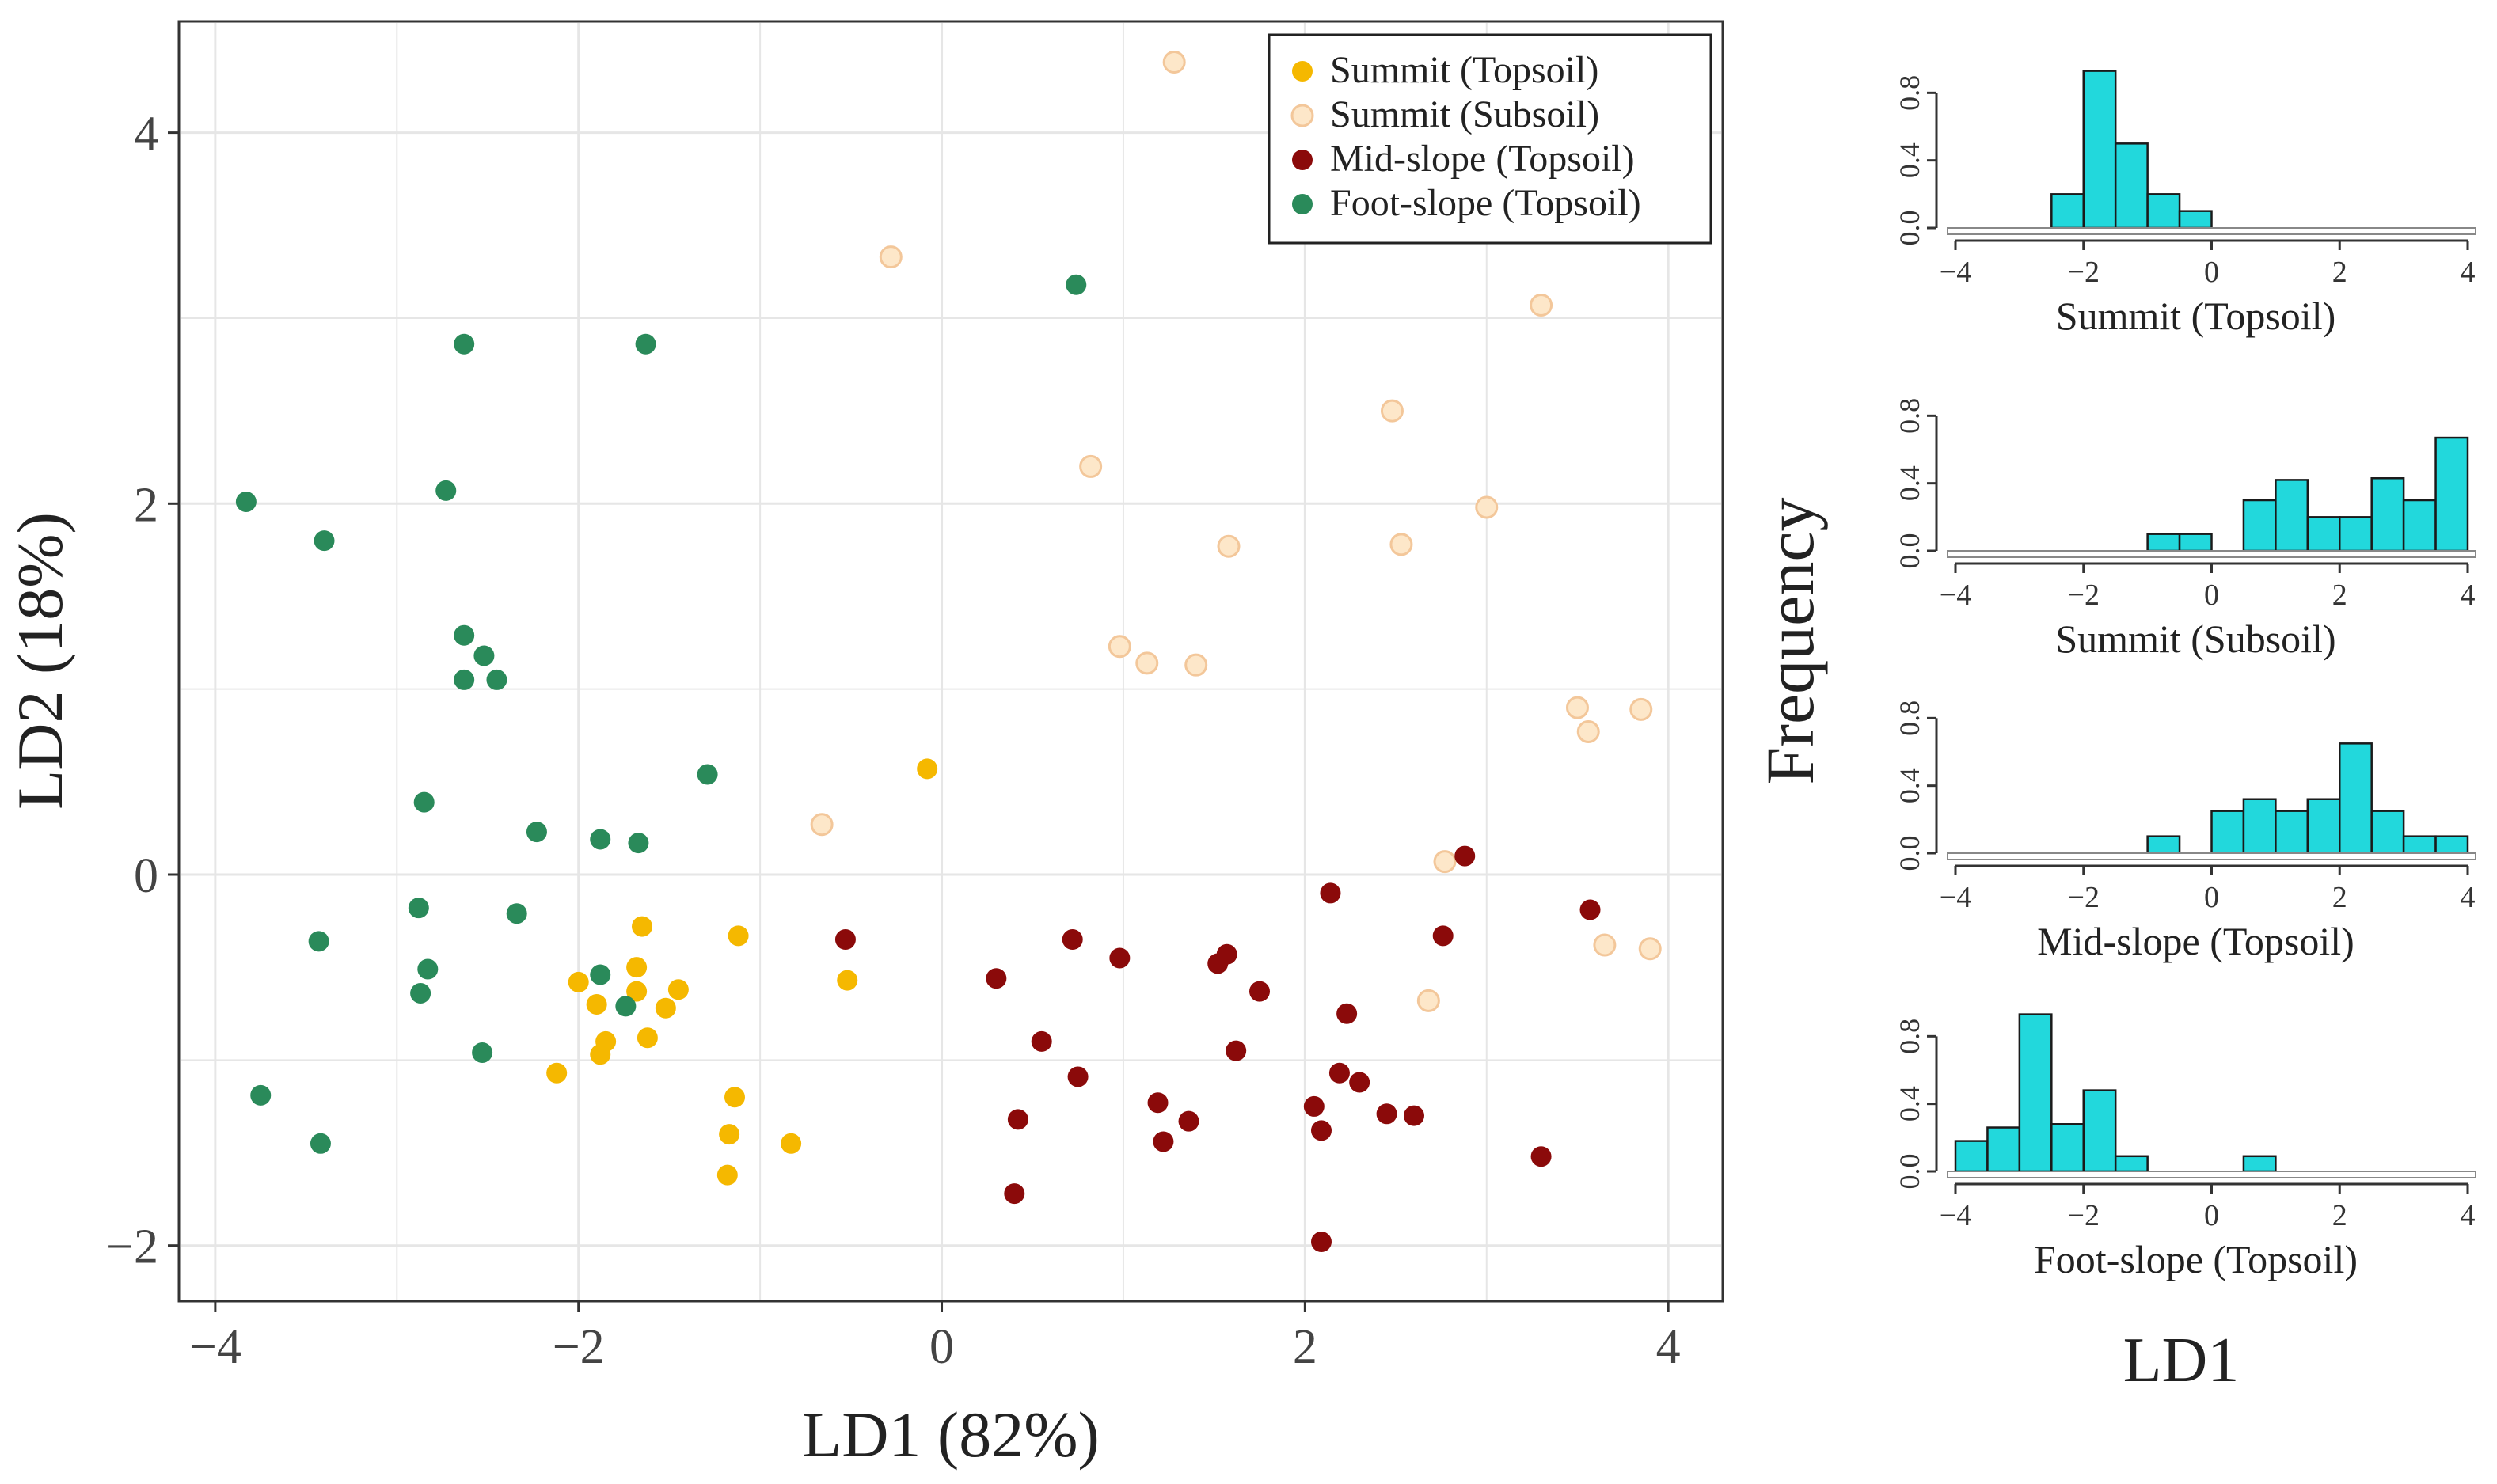 The height and width of the screenshot is (1484, 2497). Describe the element at coordinates (2340, 272) in the screenshot. I see `histogram-x-tick-label: 2` at that location.